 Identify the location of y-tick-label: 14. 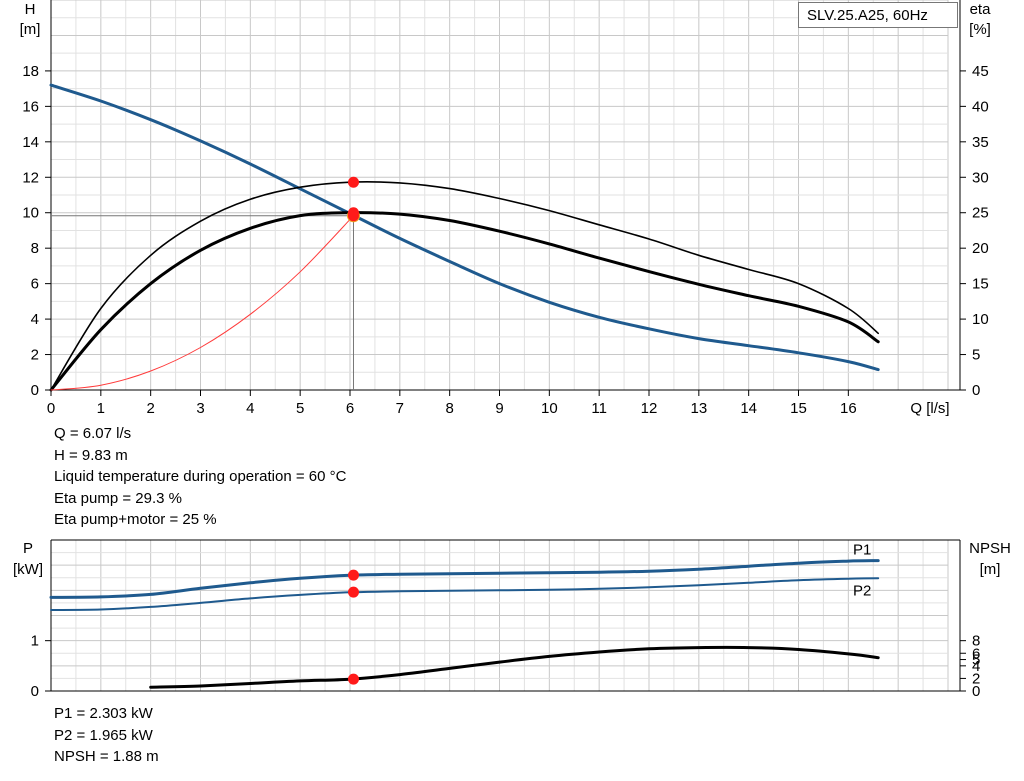
(30, 142).